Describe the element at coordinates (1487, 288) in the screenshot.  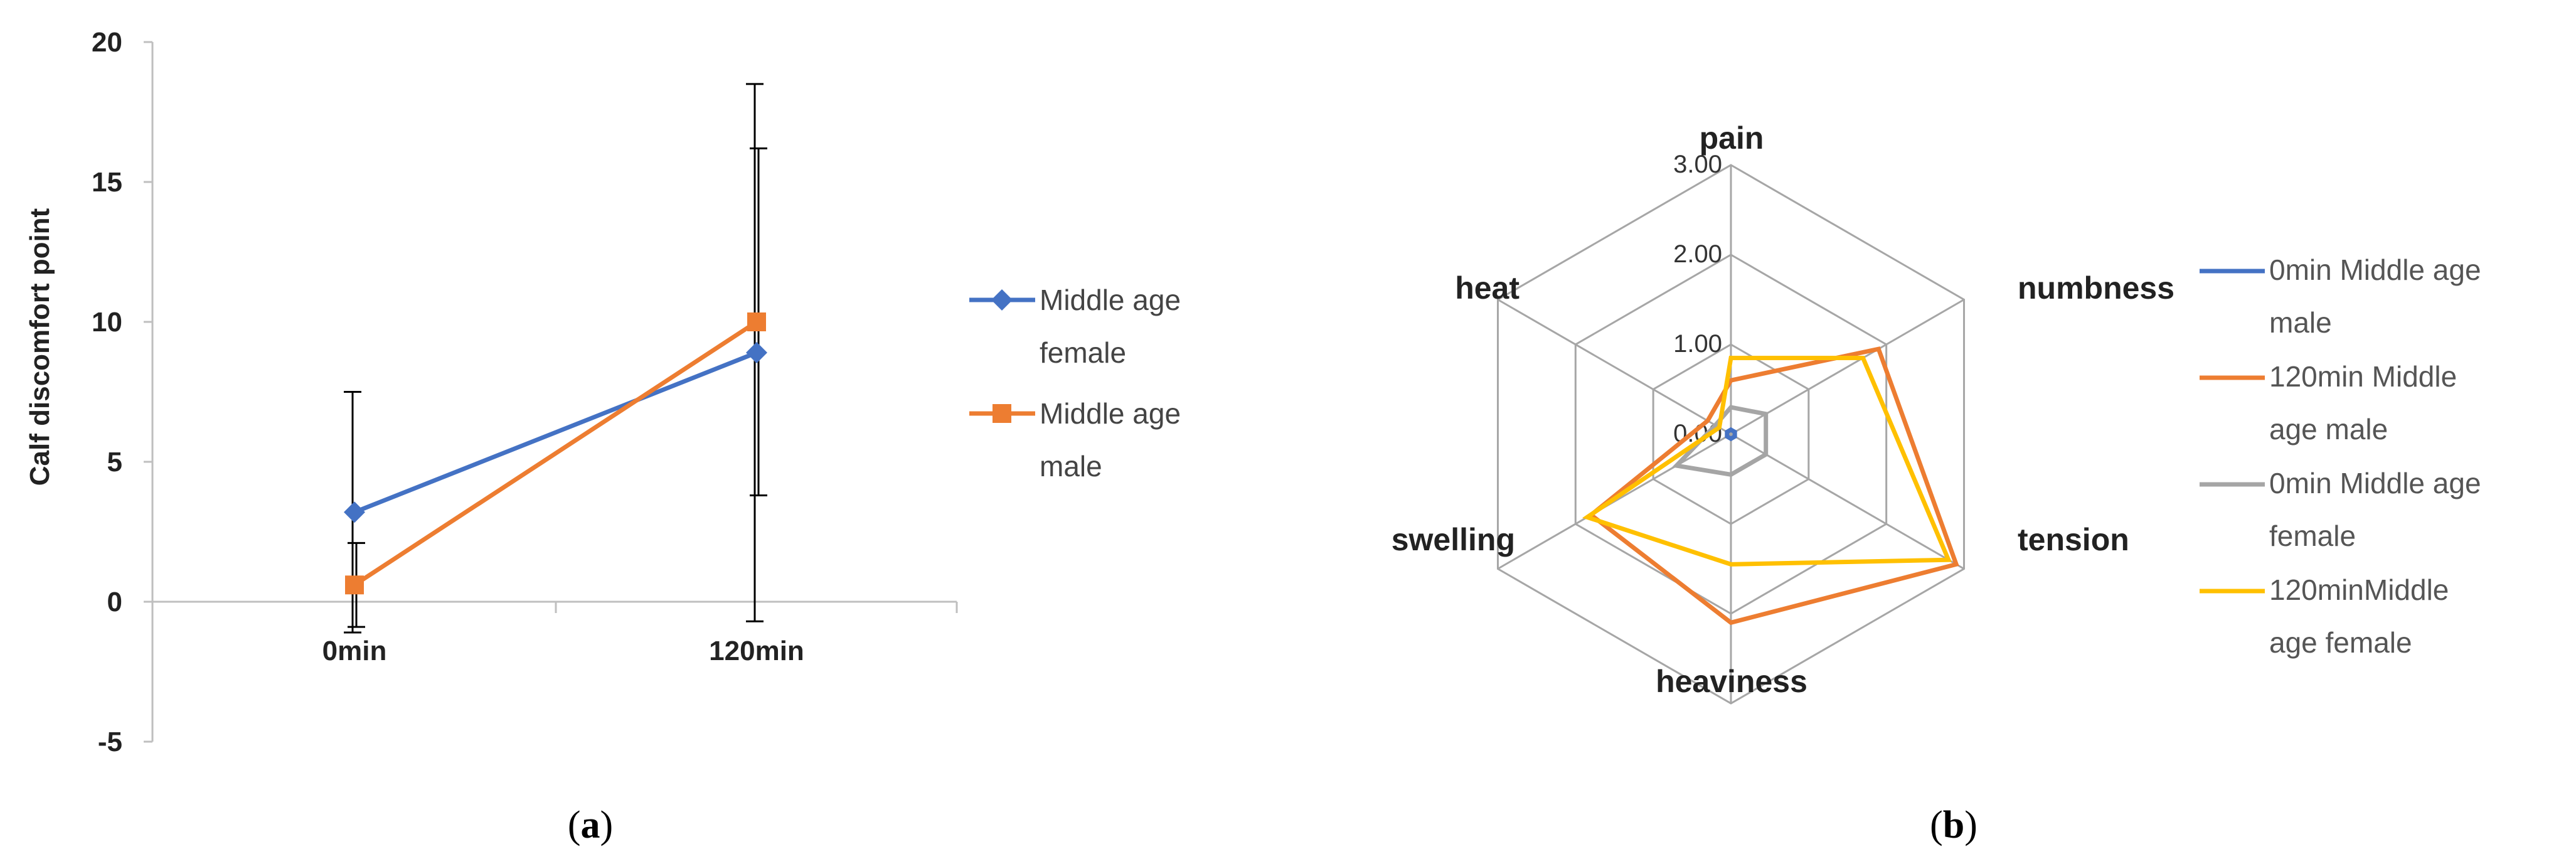
I see `radar-axis-label: heat` at that location.